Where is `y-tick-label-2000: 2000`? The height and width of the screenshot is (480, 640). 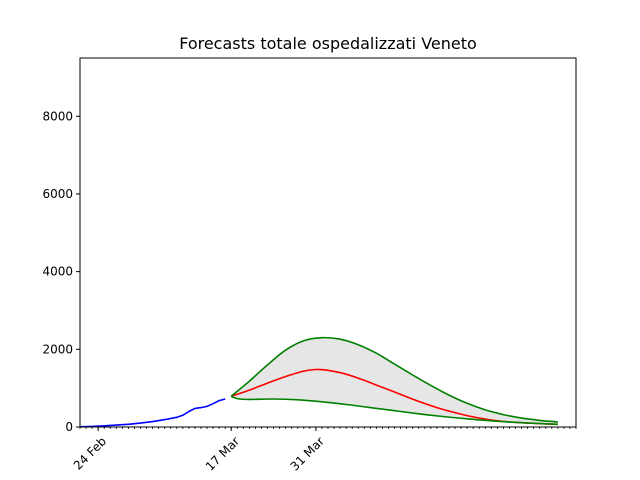 y-tick-label-2000: 2000 is located at coordinates (57, 349).